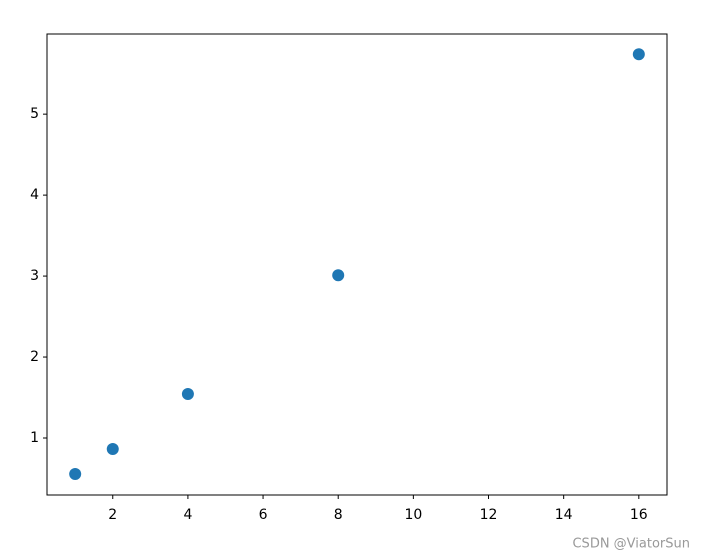 The height and width of the screenshot is (559, 705). I want to click on x-tick-label: 14, so click(564, 515).